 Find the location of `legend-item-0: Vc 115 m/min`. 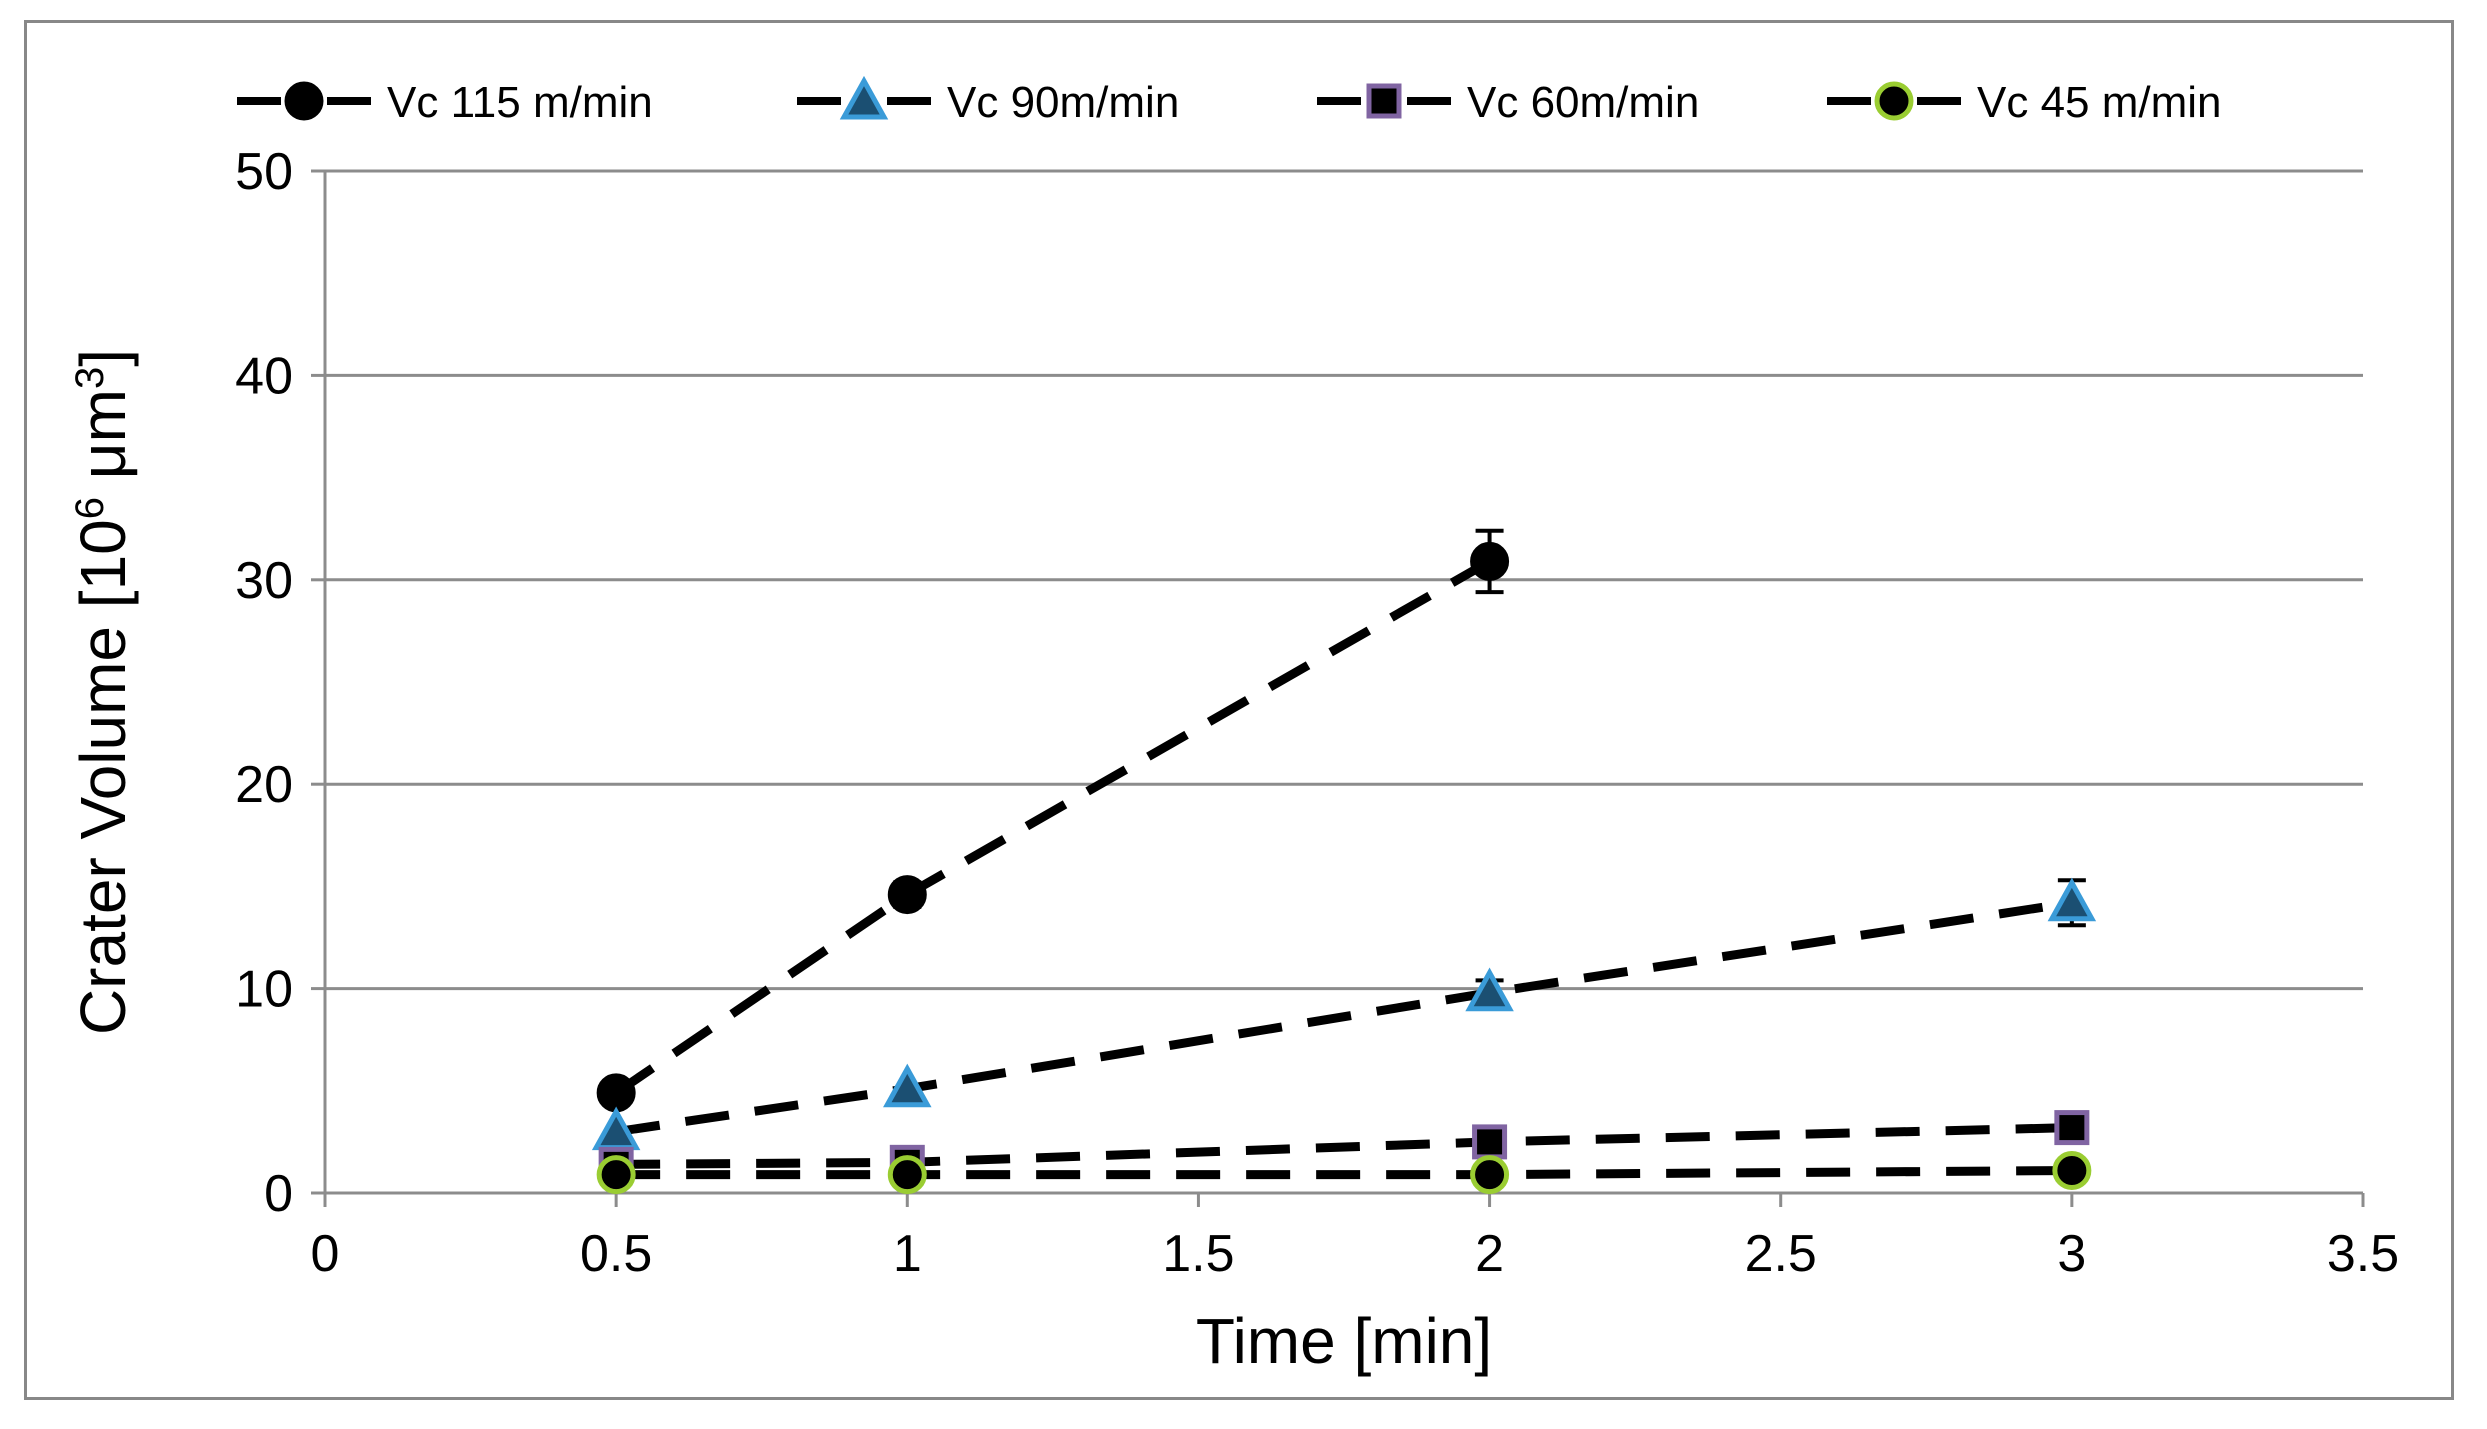

legend-item-0: Vc 115 m/min is located at coordinates (445, 102).